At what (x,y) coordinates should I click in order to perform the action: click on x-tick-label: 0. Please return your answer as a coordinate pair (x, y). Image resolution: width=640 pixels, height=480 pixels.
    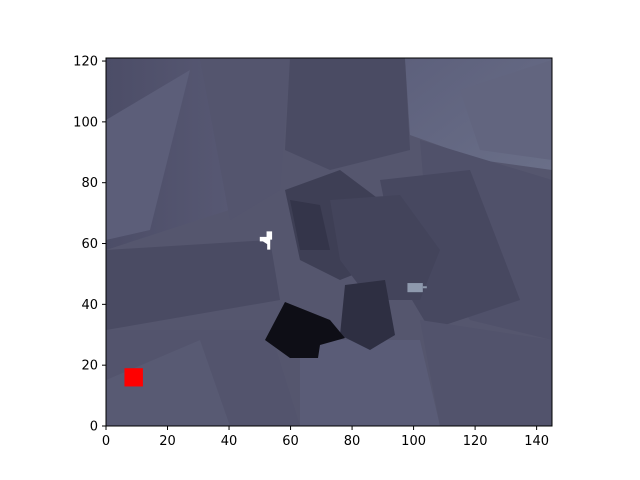
    Looking at the image, I should click on (106, 441).